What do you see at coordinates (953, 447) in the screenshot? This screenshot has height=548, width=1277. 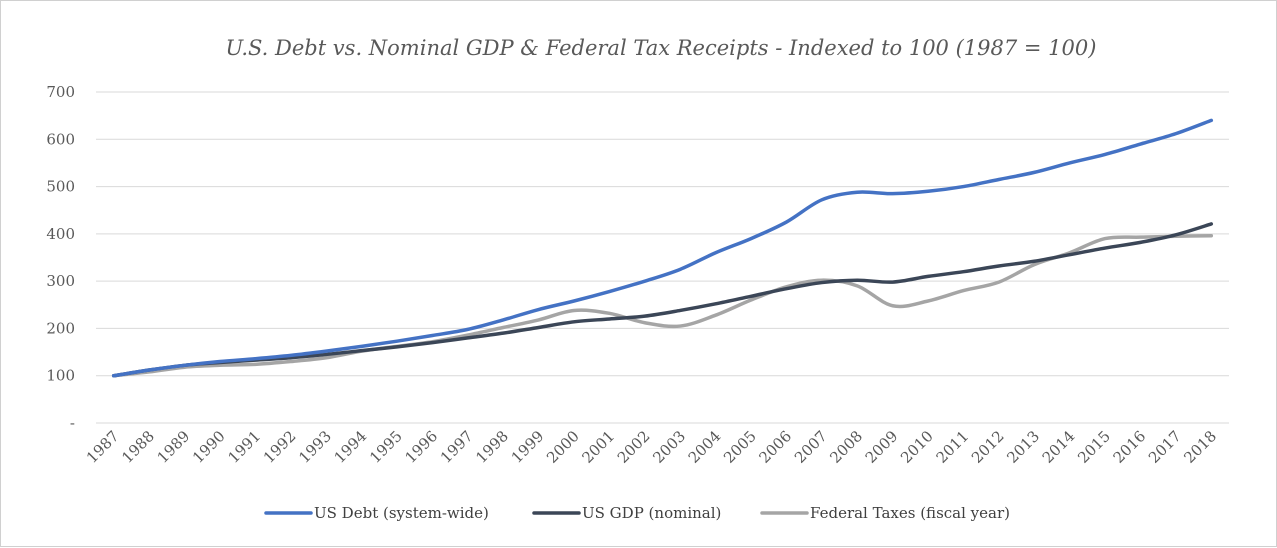 I see `x-tick-label: 2011` at bounding box center [953, 447].